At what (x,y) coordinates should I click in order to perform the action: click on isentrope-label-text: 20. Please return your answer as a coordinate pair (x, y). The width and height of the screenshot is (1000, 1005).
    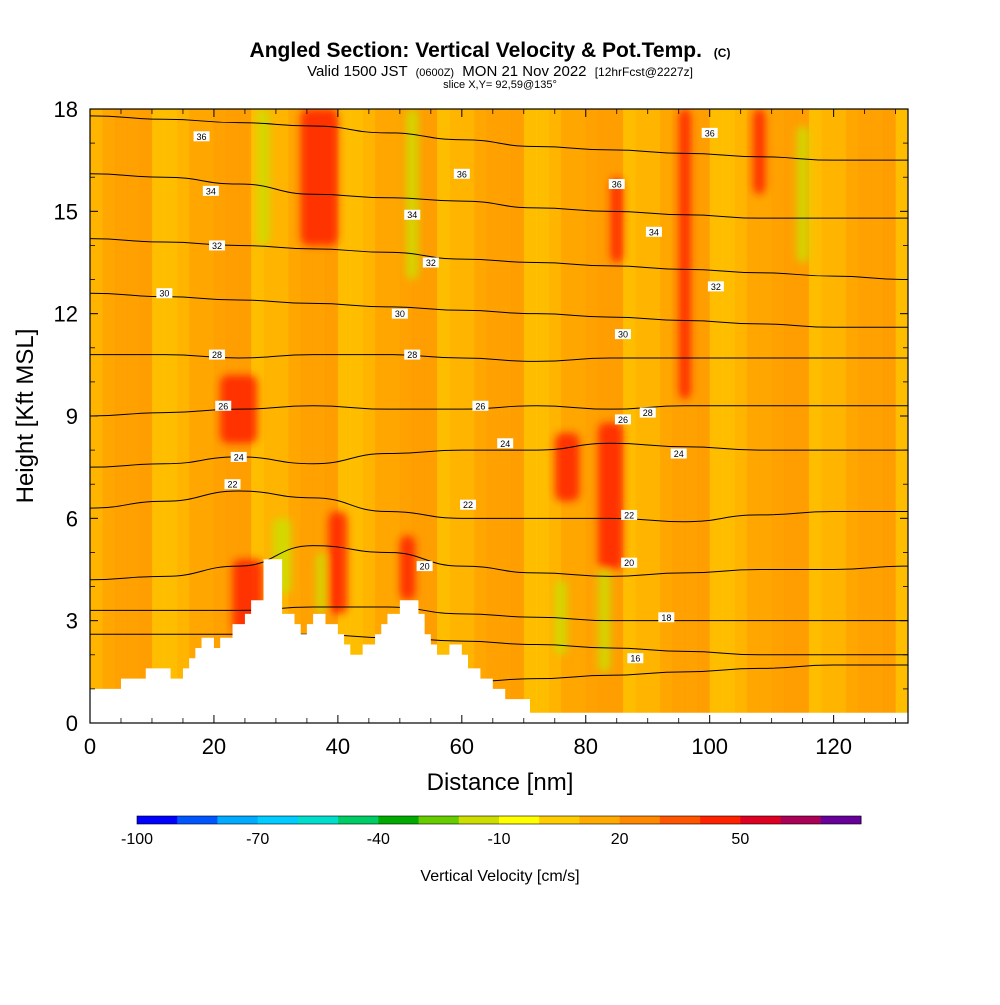
    Looking at the image, I should click on (629, 563).